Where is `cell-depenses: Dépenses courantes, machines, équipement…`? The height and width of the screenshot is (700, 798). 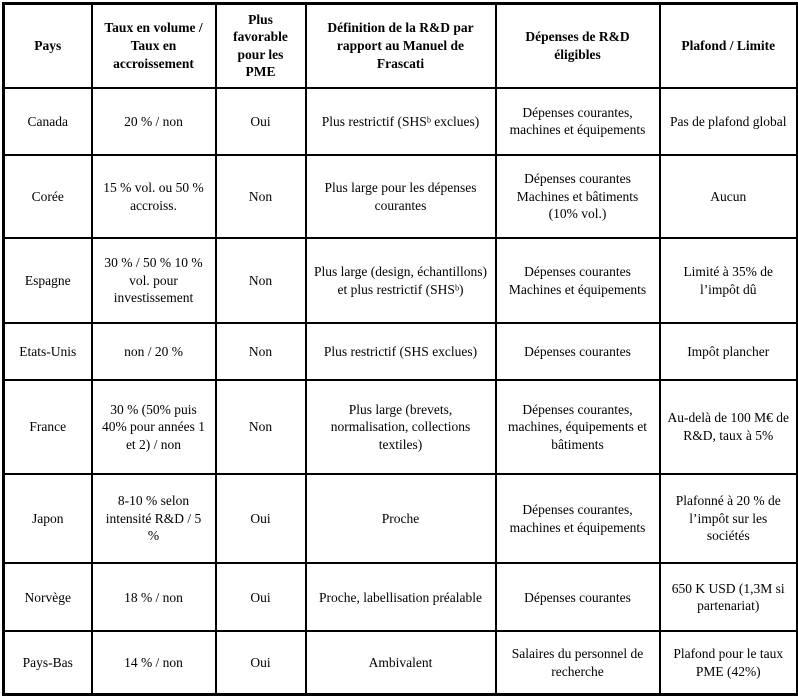 cell-depenses: Dépenses courantes, machines, équipement… is located at coordinates (577, 427).